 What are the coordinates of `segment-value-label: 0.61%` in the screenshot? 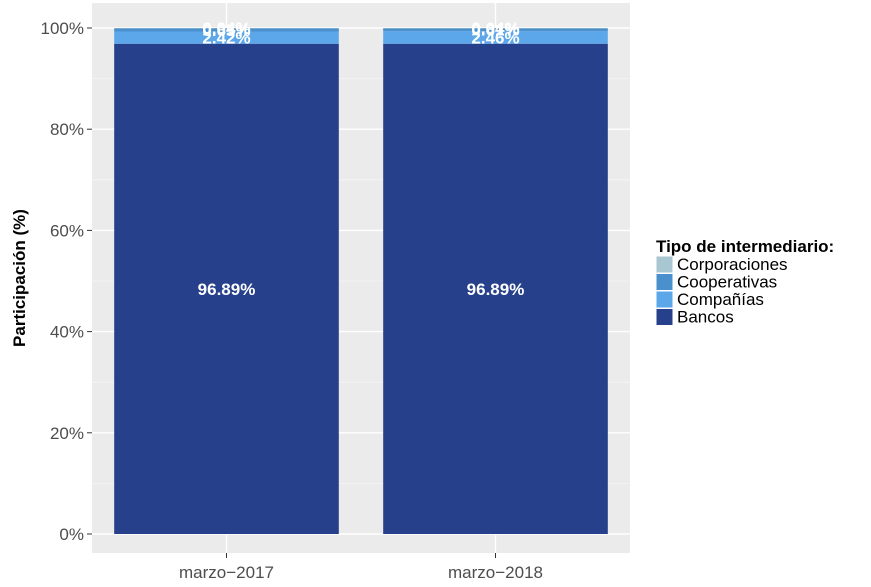 It's located at (495, 30).